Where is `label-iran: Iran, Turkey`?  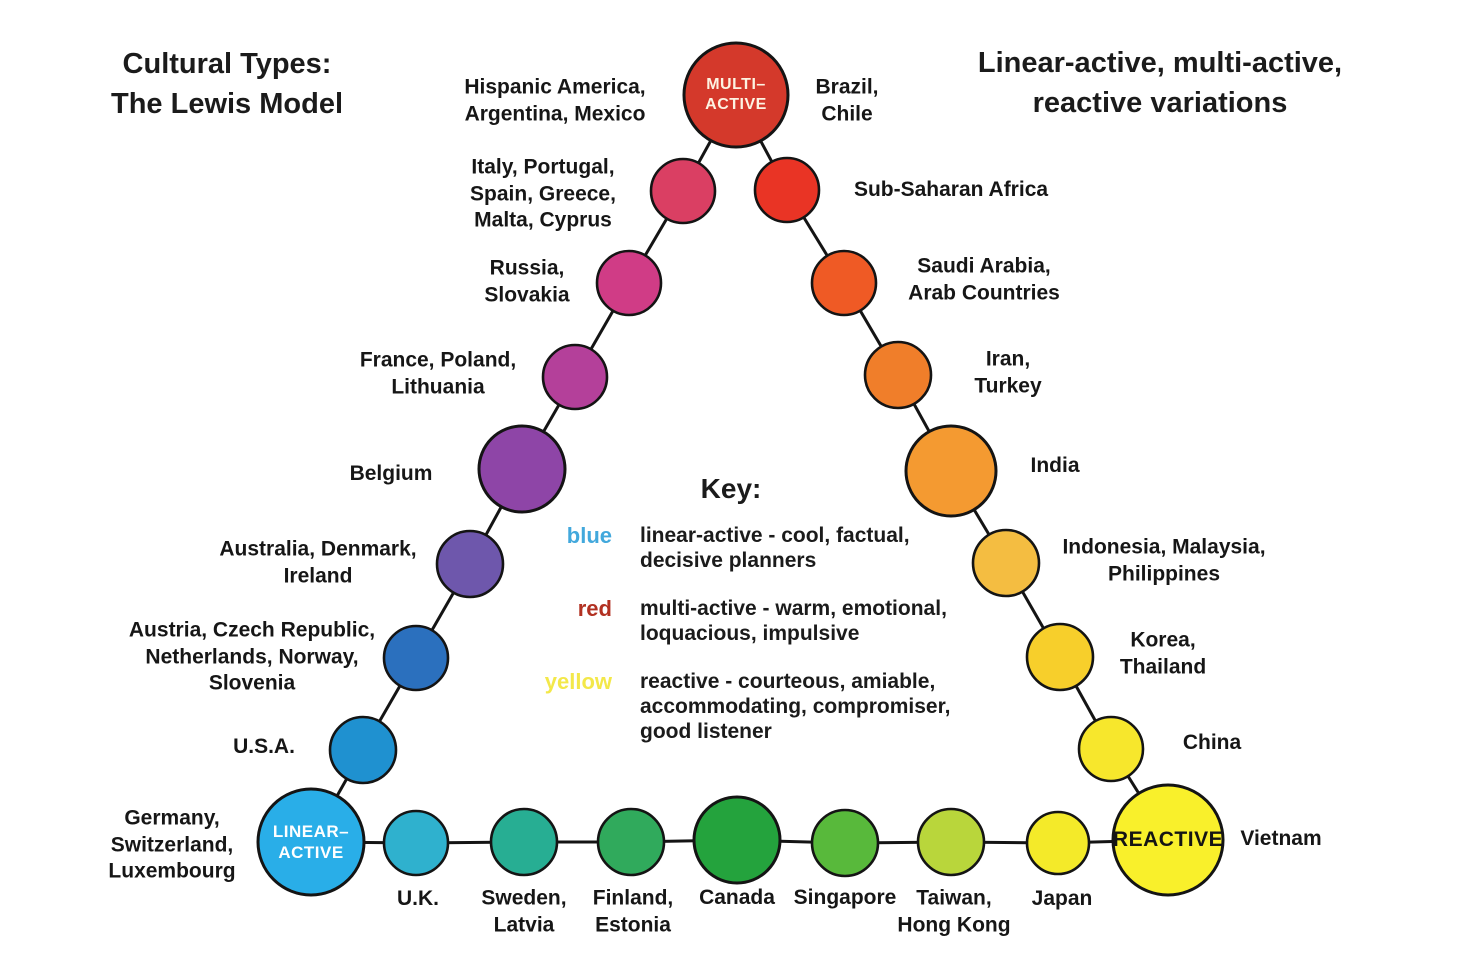 label-iran: Iran, Turkey is located at coordinates (1007, 373).